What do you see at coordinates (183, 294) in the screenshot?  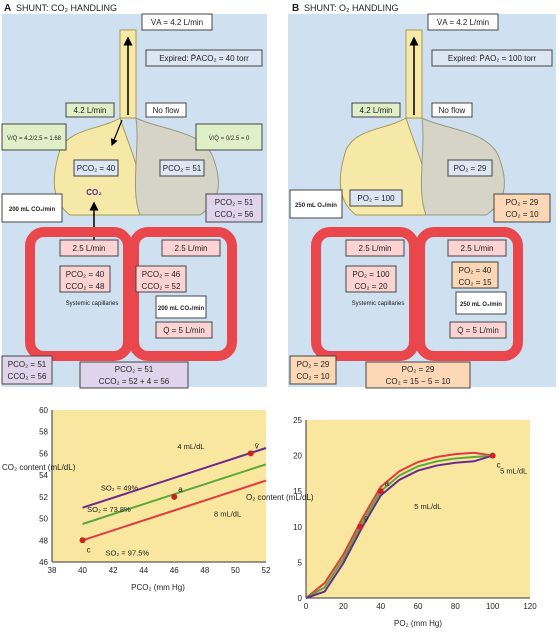 I see `right-vessel-loop-a` at bounding box center [183, 294].